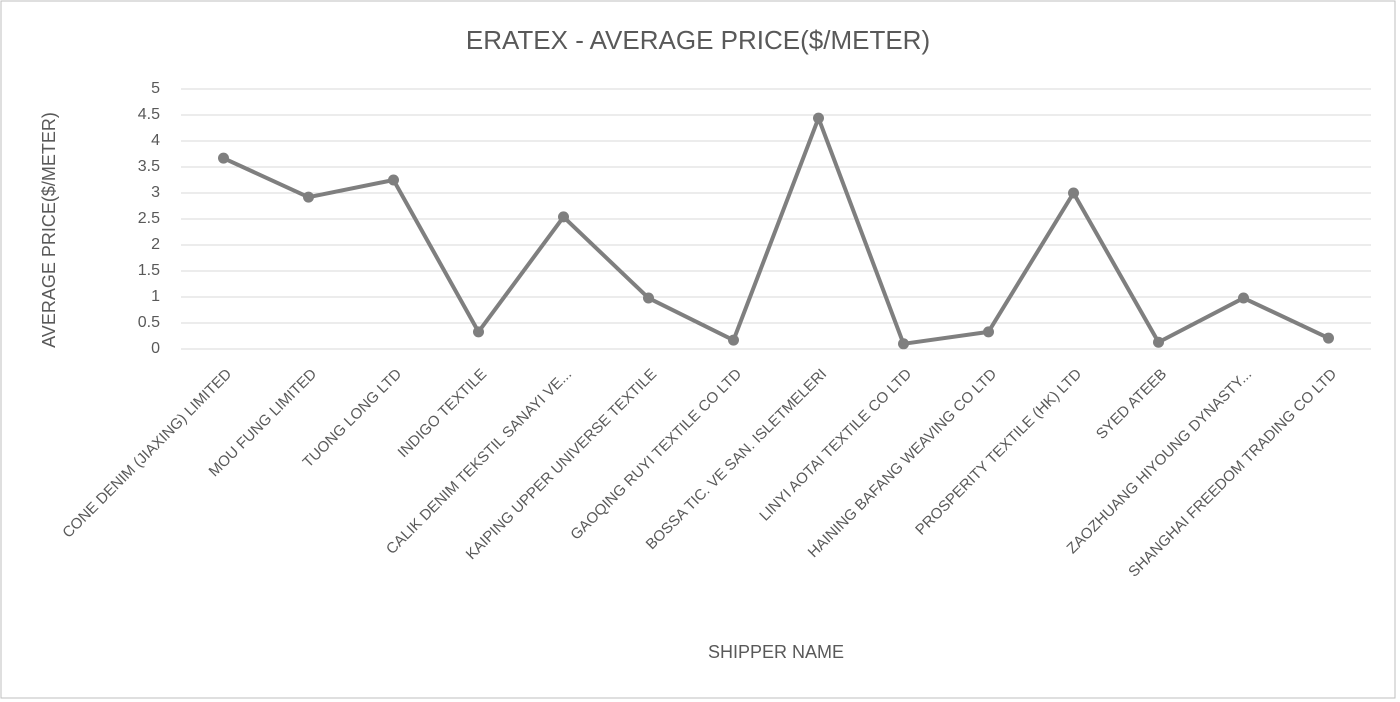 This screenshot has height=702, width=1400. Describe the element at coordinates (155, 140) in the screenshot. I see `y-tick-label: 4` at that location.